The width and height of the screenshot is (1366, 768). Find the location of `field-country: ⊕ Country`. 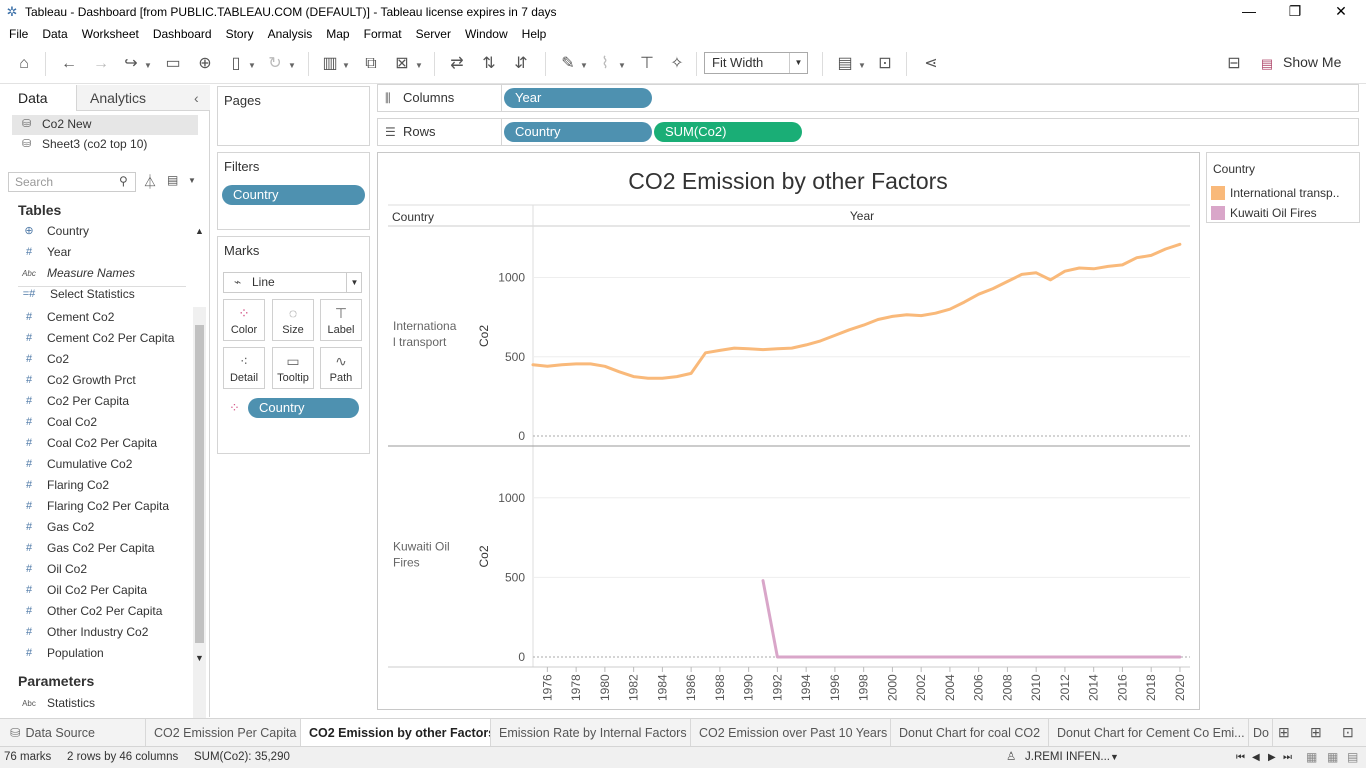

field-country: ⊕ Country is located at coordinates (102, 231).